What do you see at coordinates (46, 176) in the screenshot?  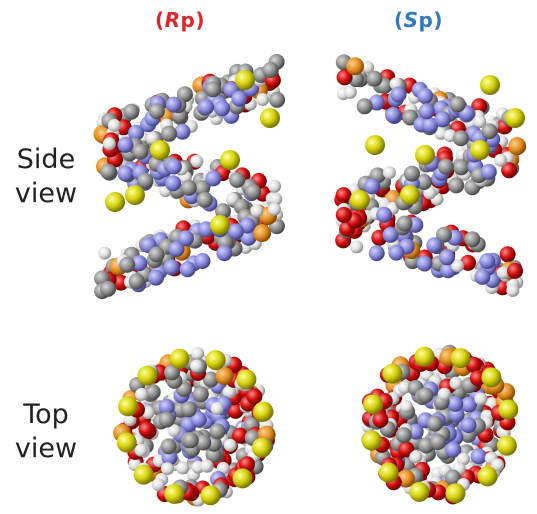 I see `row-label-side-view: Side view` at bounding box center [46, 176].